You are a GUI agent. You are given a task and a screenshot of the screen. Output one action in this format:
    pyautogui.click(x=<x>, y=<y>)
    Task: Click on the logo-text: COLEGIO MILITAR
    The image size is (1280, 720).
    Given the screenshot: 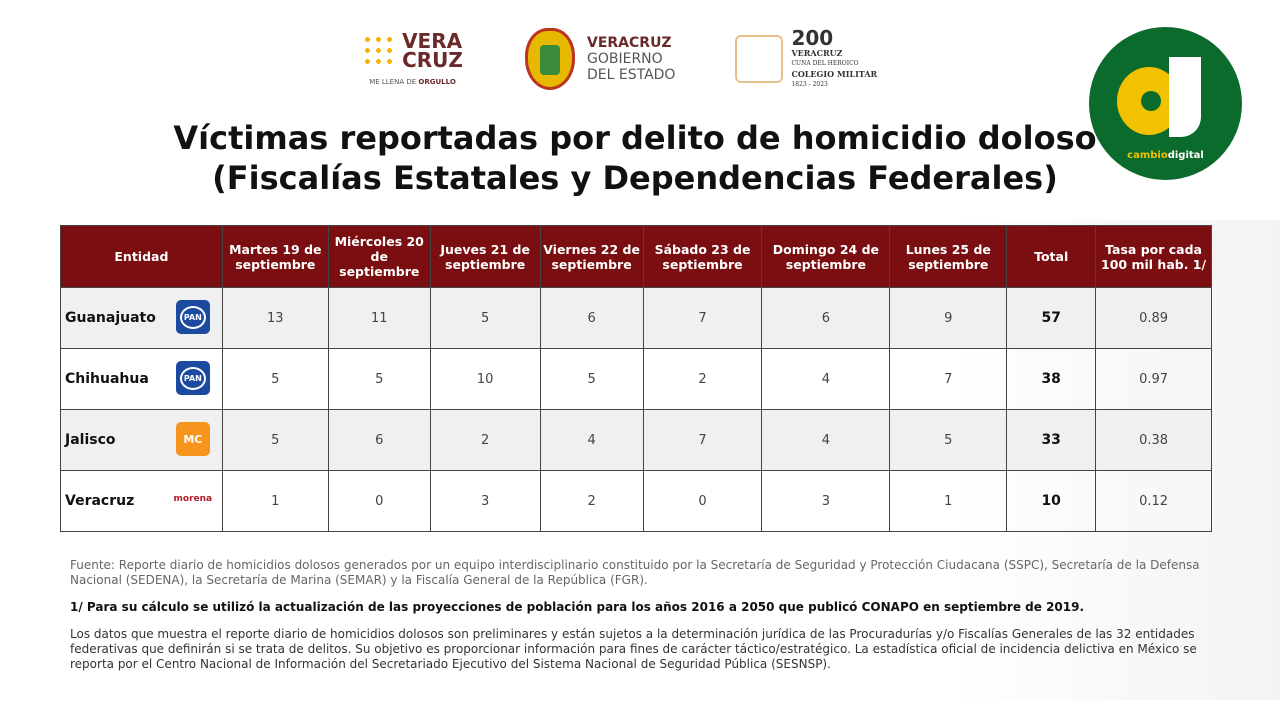 What is the action you would take?
    pyautogui.click(x=834, y=74)
    